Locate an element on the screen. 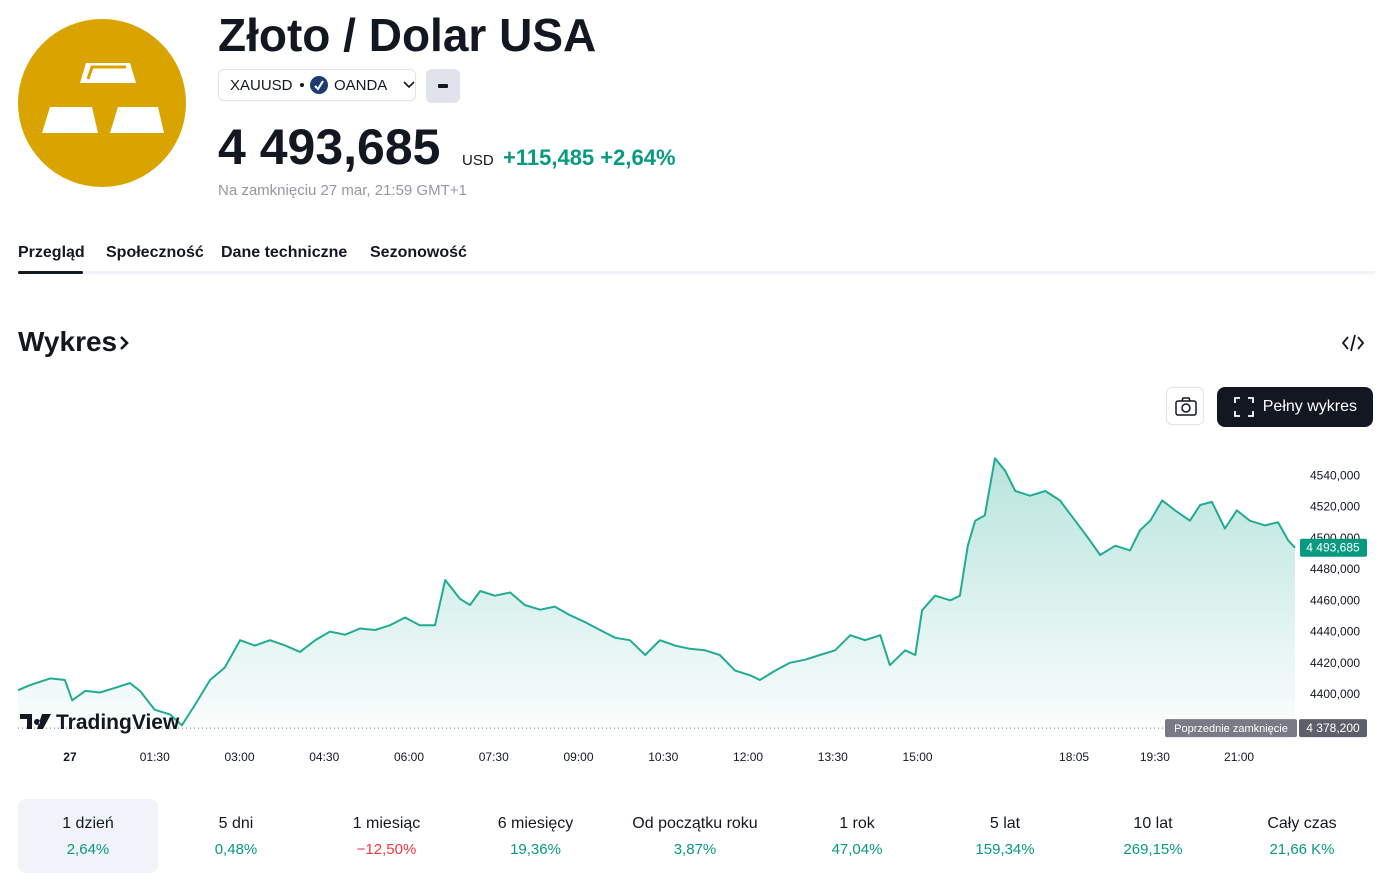 Image resolution: width=1388 pixels, height=883 pixels. x-tick-label: 13:30 is located at coordinates (833, 757).